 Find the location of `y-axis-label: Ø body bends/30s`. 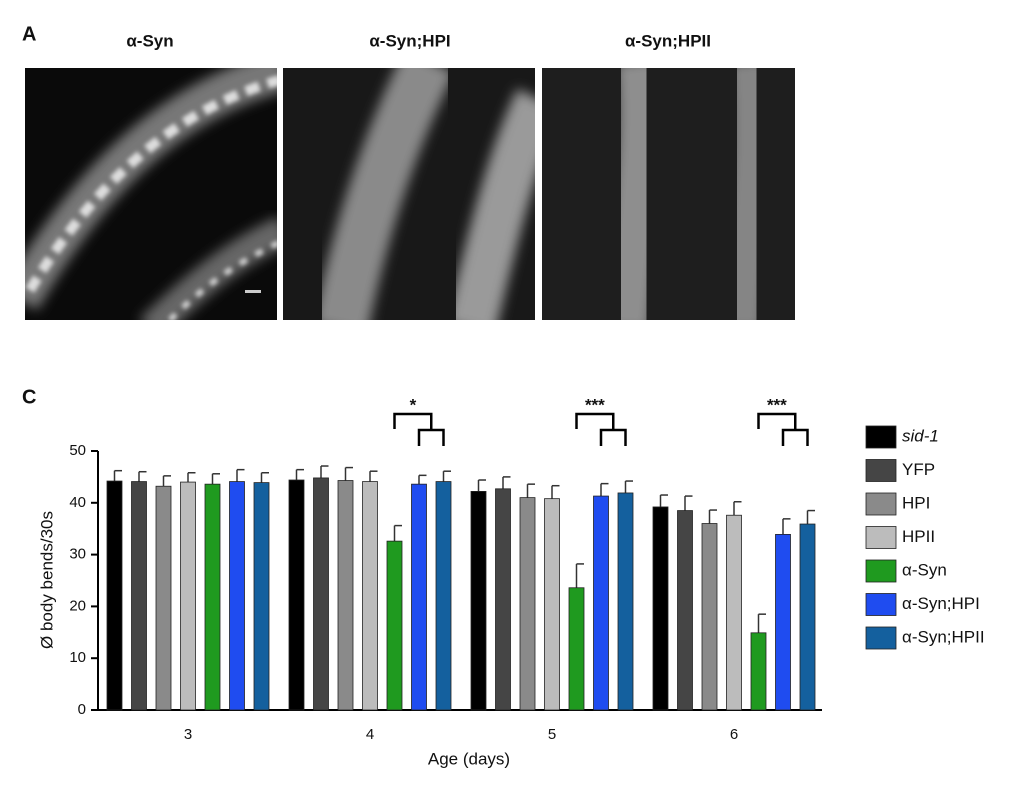

y-axis-label: Ø body bends/30s is located at coordinates (46, 580).